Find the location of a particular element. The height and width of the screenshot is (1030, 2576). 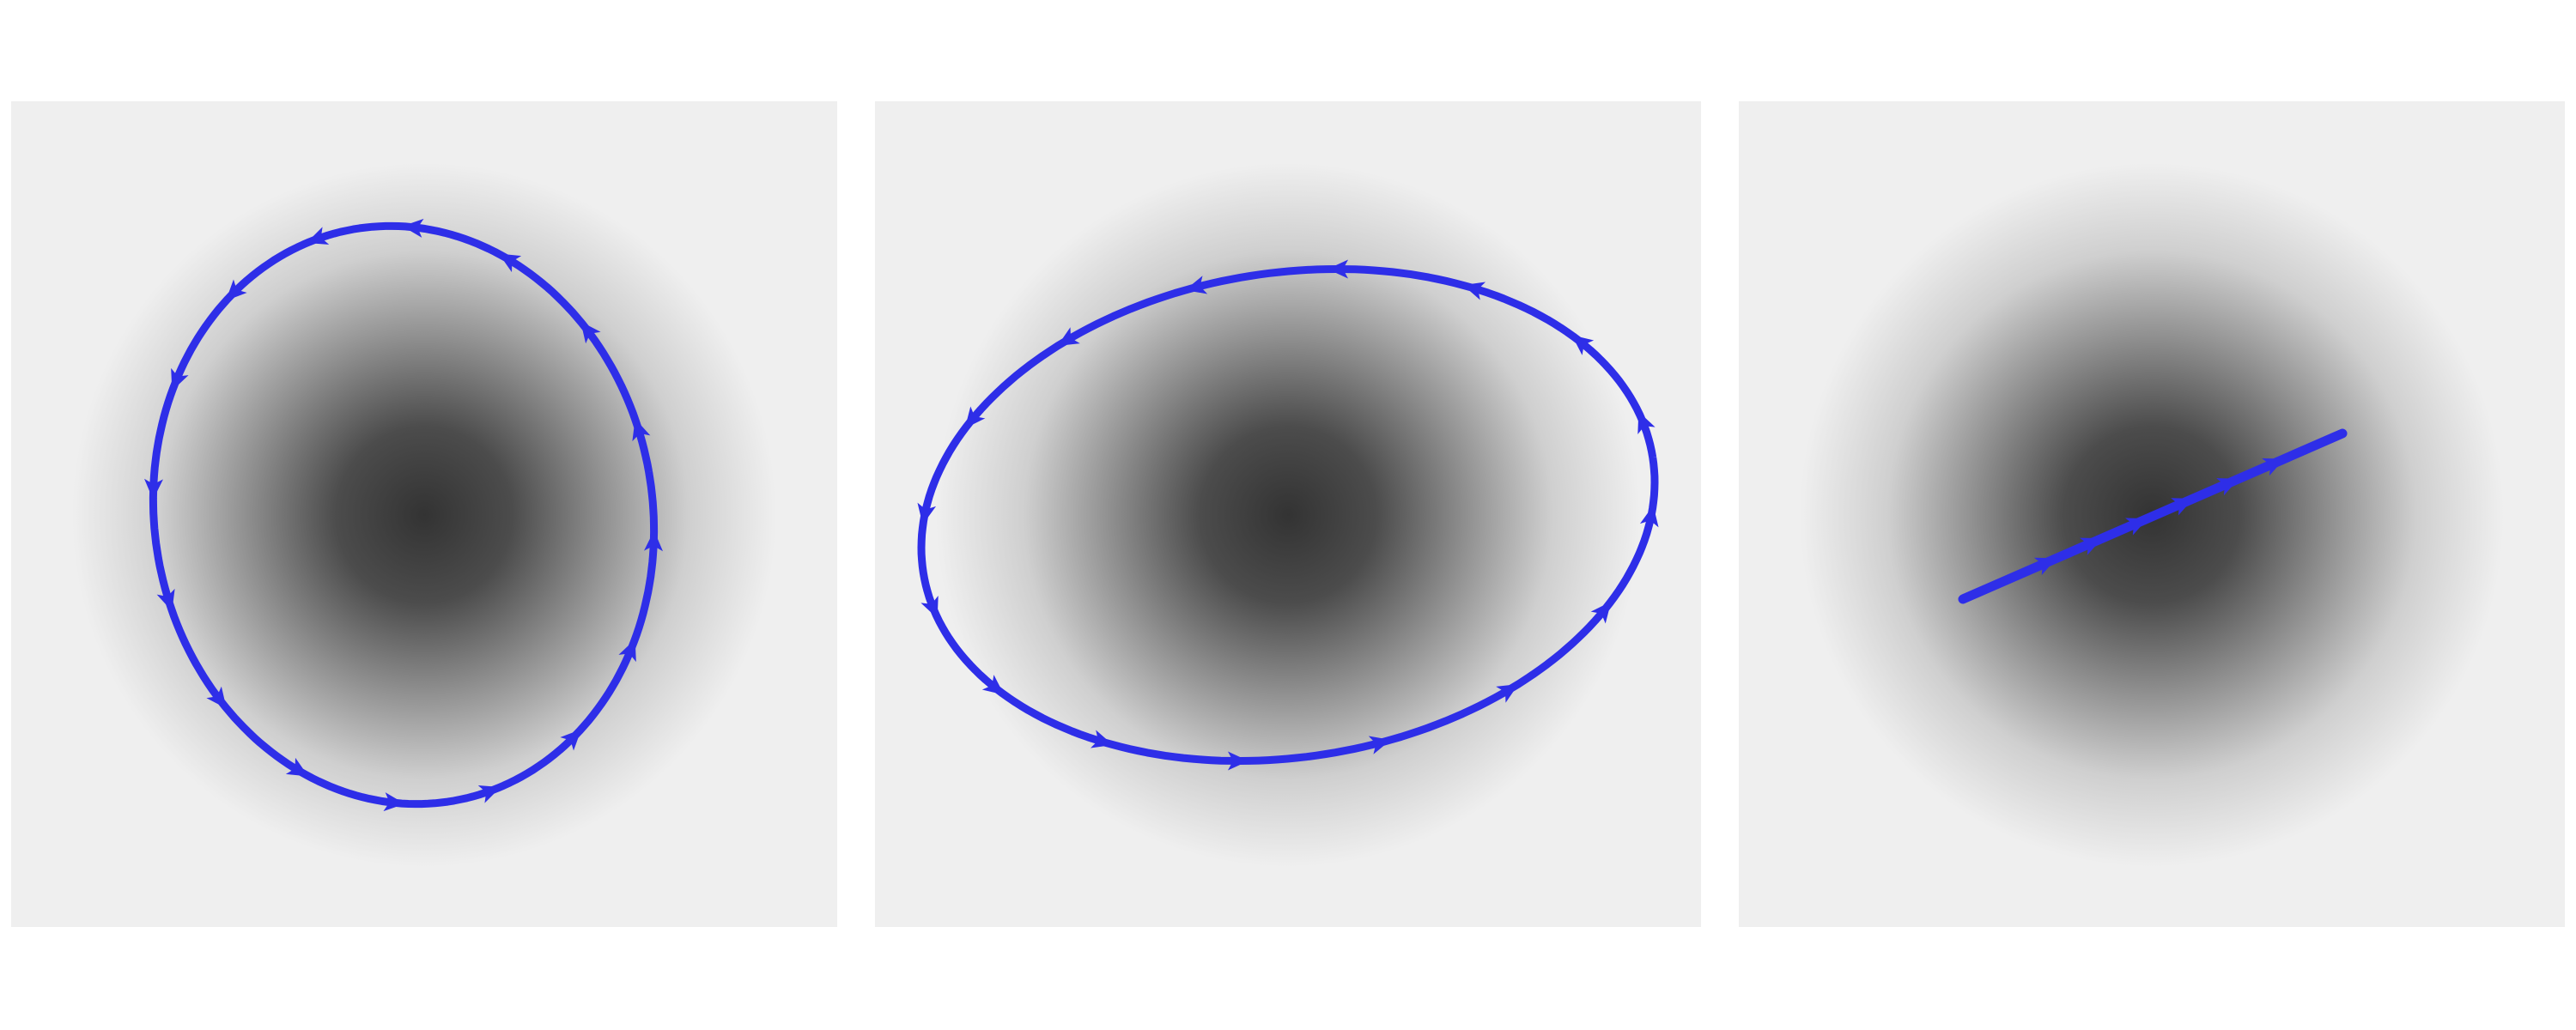

panel-1-orbit-path is located at coordinates (404, 515).